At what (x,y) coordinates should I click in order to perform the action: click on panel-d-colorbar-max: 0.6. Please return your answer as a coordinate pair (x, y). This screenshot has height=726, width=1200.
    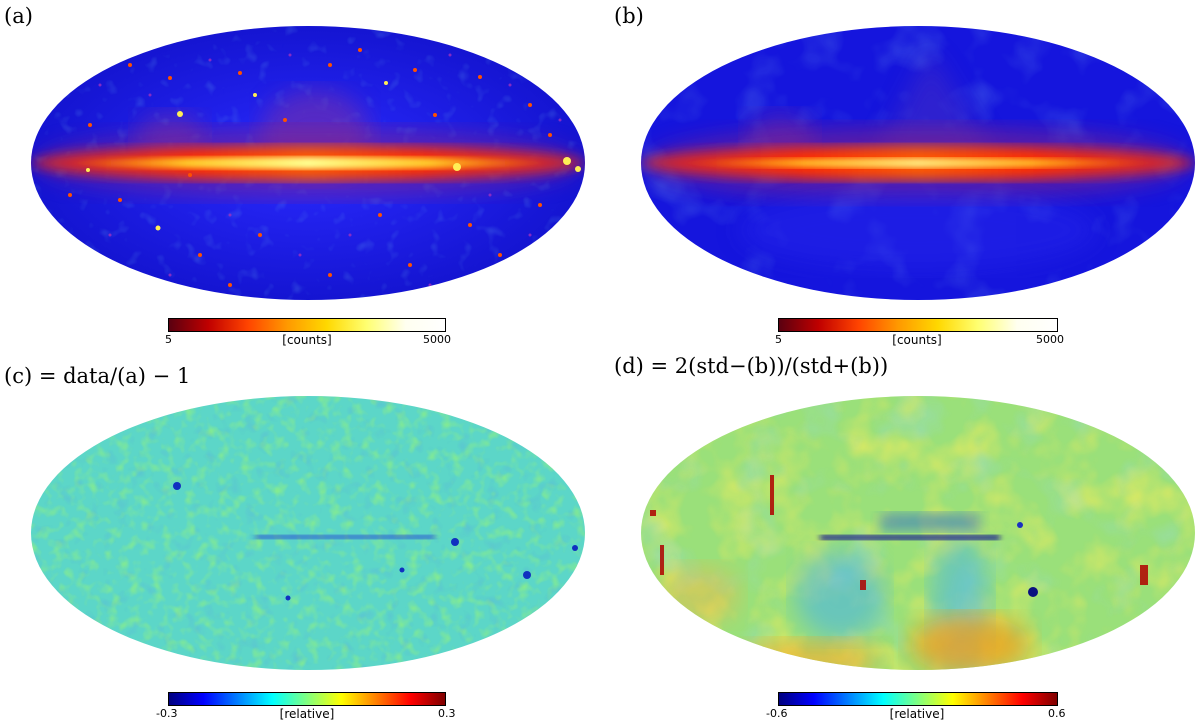
    Looking at the image, I should click on (1057, 713).